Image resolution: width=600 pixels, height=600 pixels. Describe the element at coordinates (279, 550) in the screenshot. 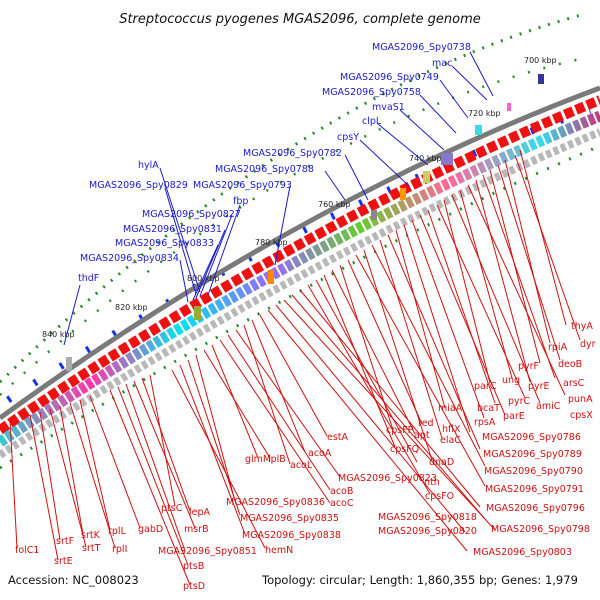

I see `gene-label: hemN` at that location.